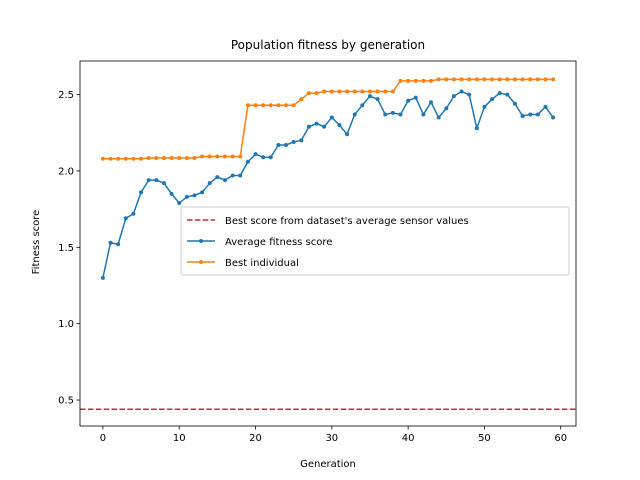 Image resolution: width=640 pixels, height=480 pixels. What do you see at coordinates (560, 438) in the screenshot?
I see `x-tick-label: 60` at bounding box center [560, 438].